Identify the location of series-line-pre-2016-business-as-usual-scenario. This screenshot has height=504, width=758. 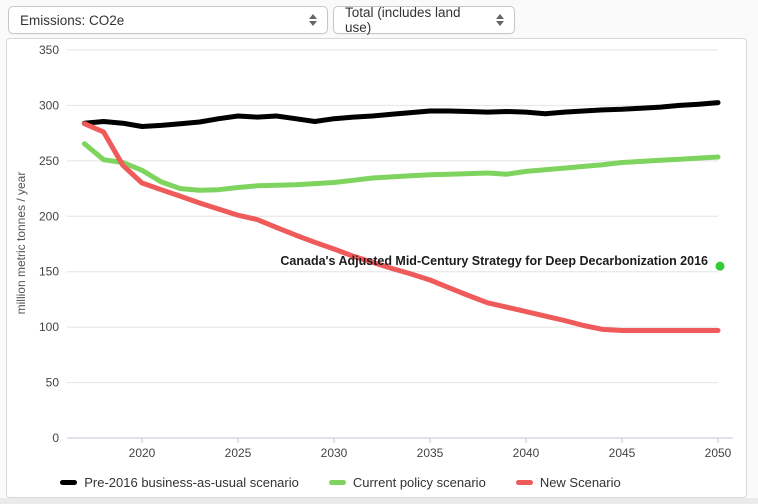
(401, 114).